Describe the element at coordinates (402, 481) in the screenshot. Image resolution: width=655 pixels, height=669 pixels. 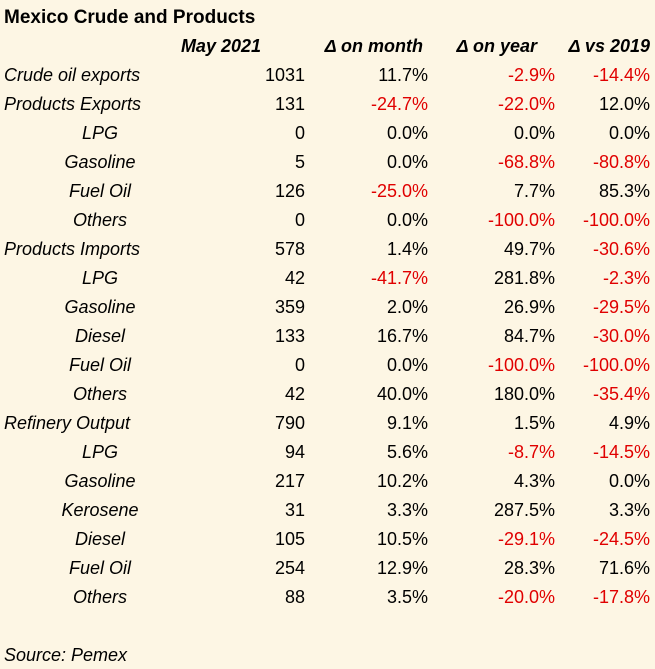
I see `cell-delta-on-month: 10.2%` at that location.